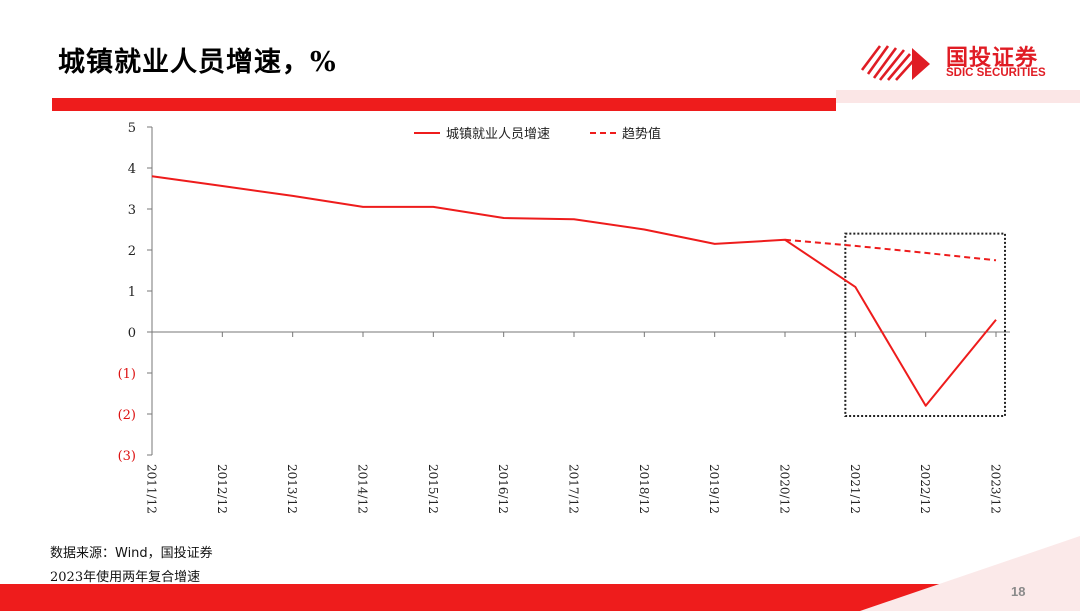 This screenshot has height=611, width=1080. What do you see at coordinates (890, 250) in the screenshot?
I see `series-line-trend` at bounding box center [890, 250].